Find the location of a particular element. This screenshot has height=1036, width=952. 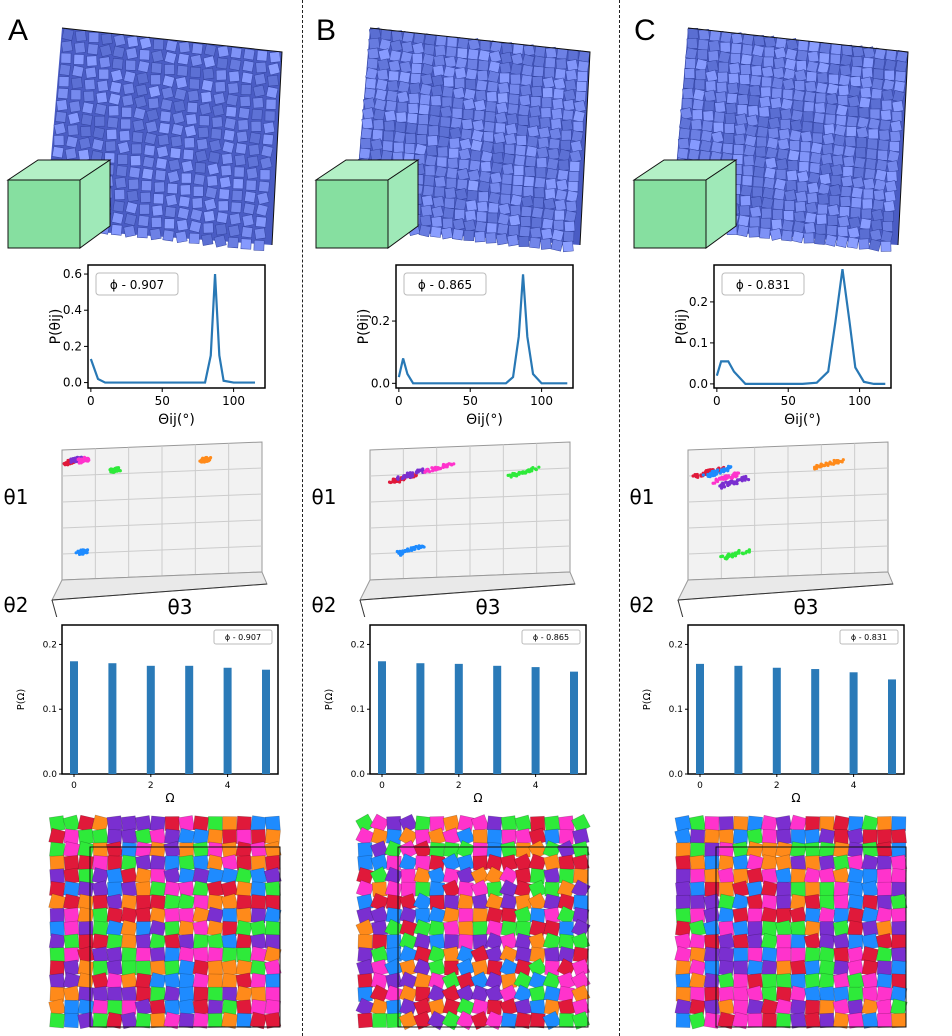

grid-line is located at coordinates (788, 550).